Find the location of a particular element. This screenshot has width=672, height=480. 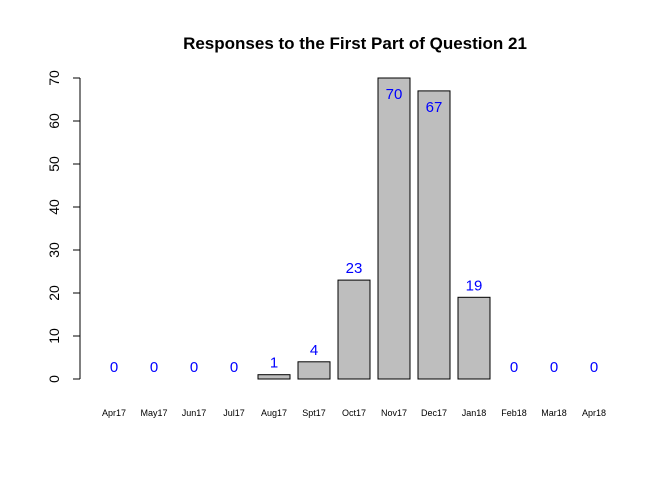

x-tick-label-Spt17: Spt17 is located at coordinates (314, 413).